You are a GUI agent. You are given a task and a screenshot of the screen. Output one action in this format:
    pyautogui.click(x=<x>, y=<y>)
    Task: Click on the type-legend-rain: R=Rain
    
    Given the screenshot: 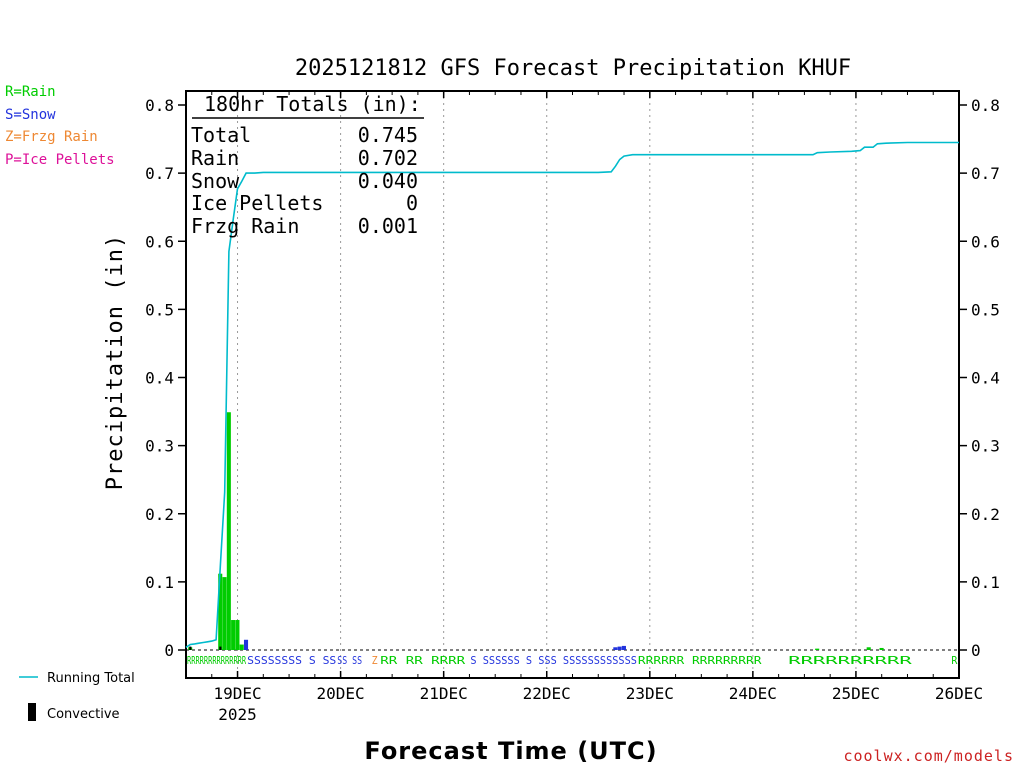 What is the action you would take?
    pyautogui.click(x=30, y=92)
    